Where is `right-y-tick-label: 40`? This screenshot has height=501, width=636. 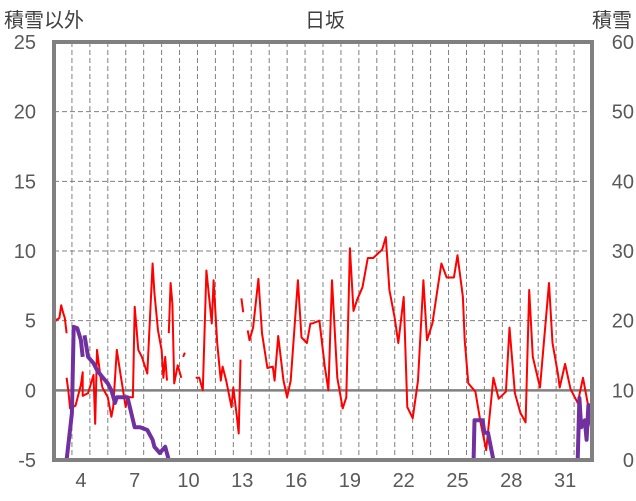 right-y-tick-label: 40 is located at coordinates (623, 182).